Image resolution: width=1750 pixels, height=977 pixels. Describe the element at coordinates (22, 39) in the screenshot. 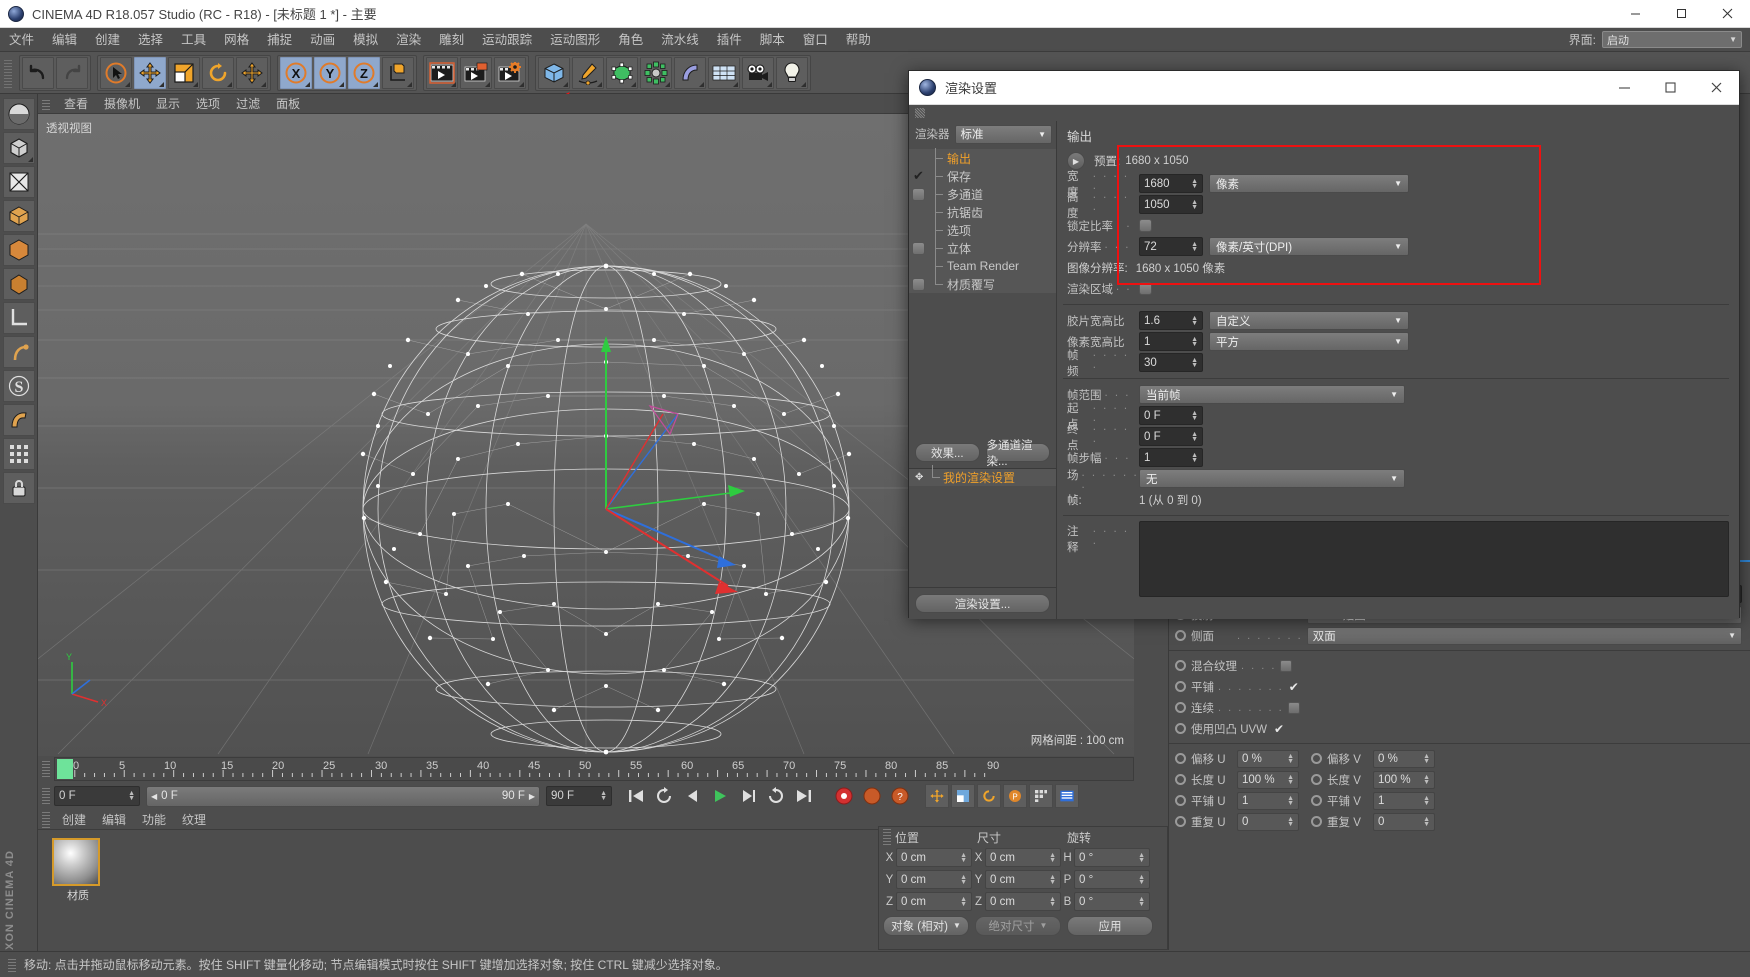

I see `menu-item-0: 文件` at that location.